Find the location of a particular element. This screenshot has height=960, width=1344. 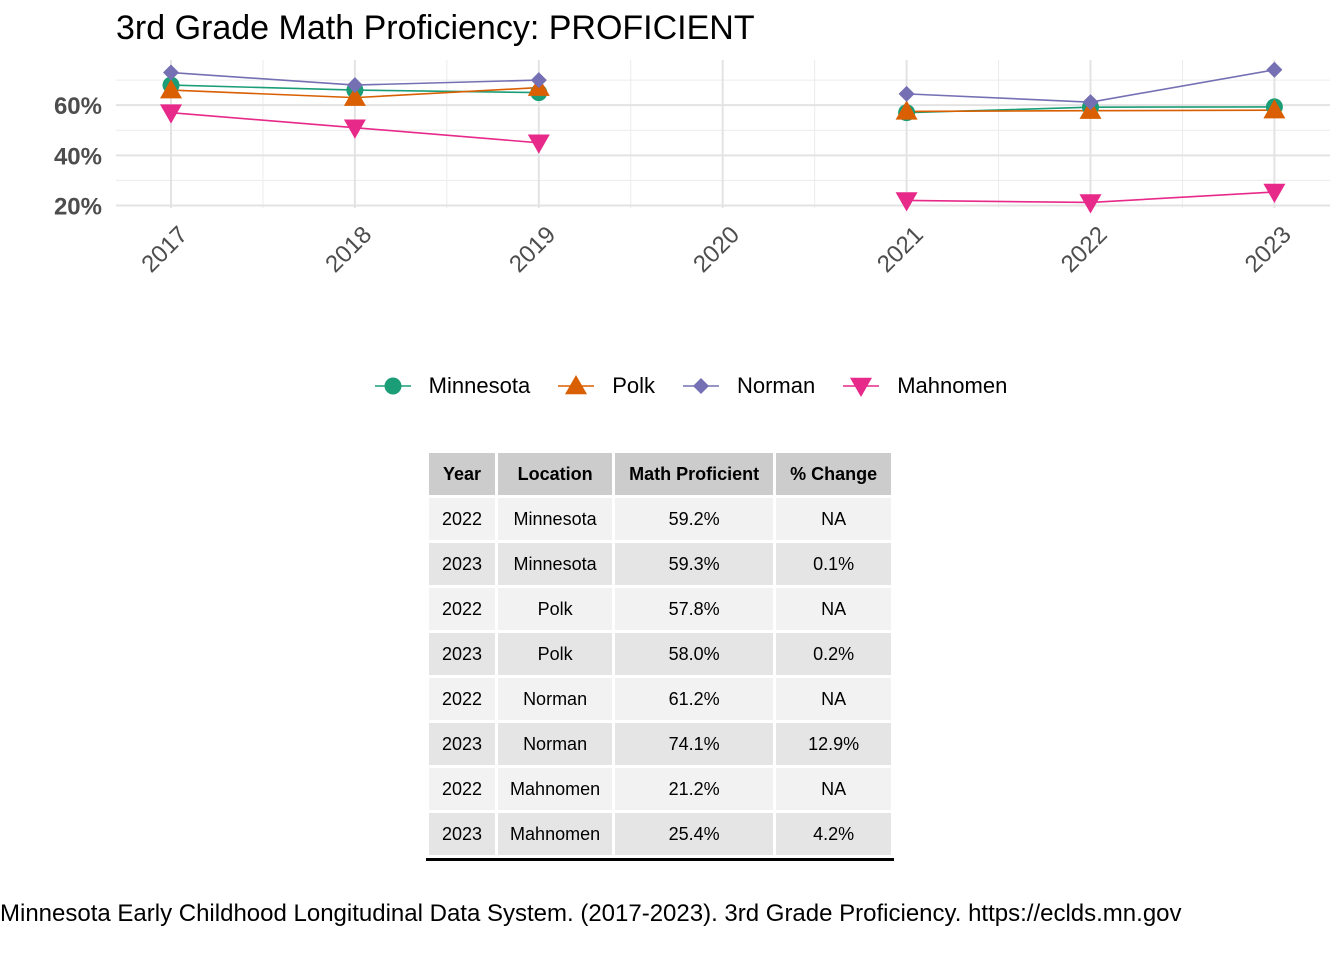

table-cell: 0.2% is located at coordinates (834, 654).